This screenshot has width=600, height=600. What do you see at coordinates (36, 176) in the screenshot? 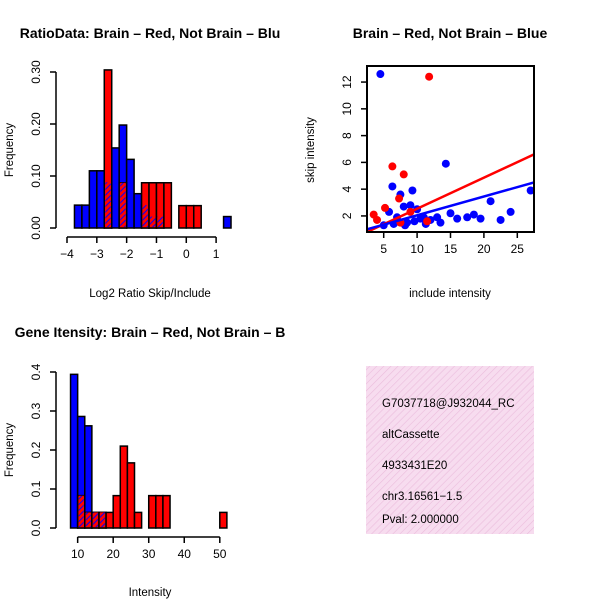
I see `ratio-y-tick-label: 0.10` at bounding box center [36, 176].